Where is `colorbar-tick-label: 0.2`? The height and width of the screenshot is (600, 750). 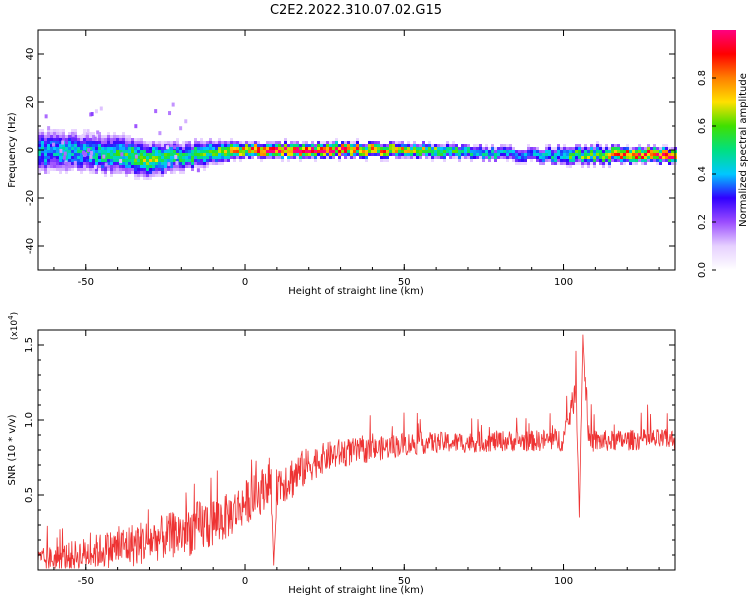 colorbar-tick-label: 0.2 is located at coordinates (702, 222).